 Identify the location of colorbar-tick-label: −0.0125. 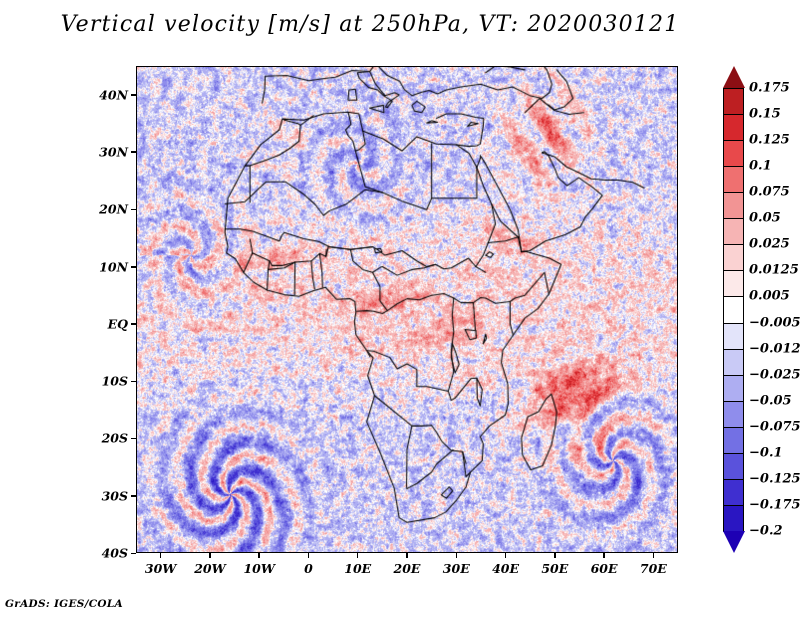
(774, 349).